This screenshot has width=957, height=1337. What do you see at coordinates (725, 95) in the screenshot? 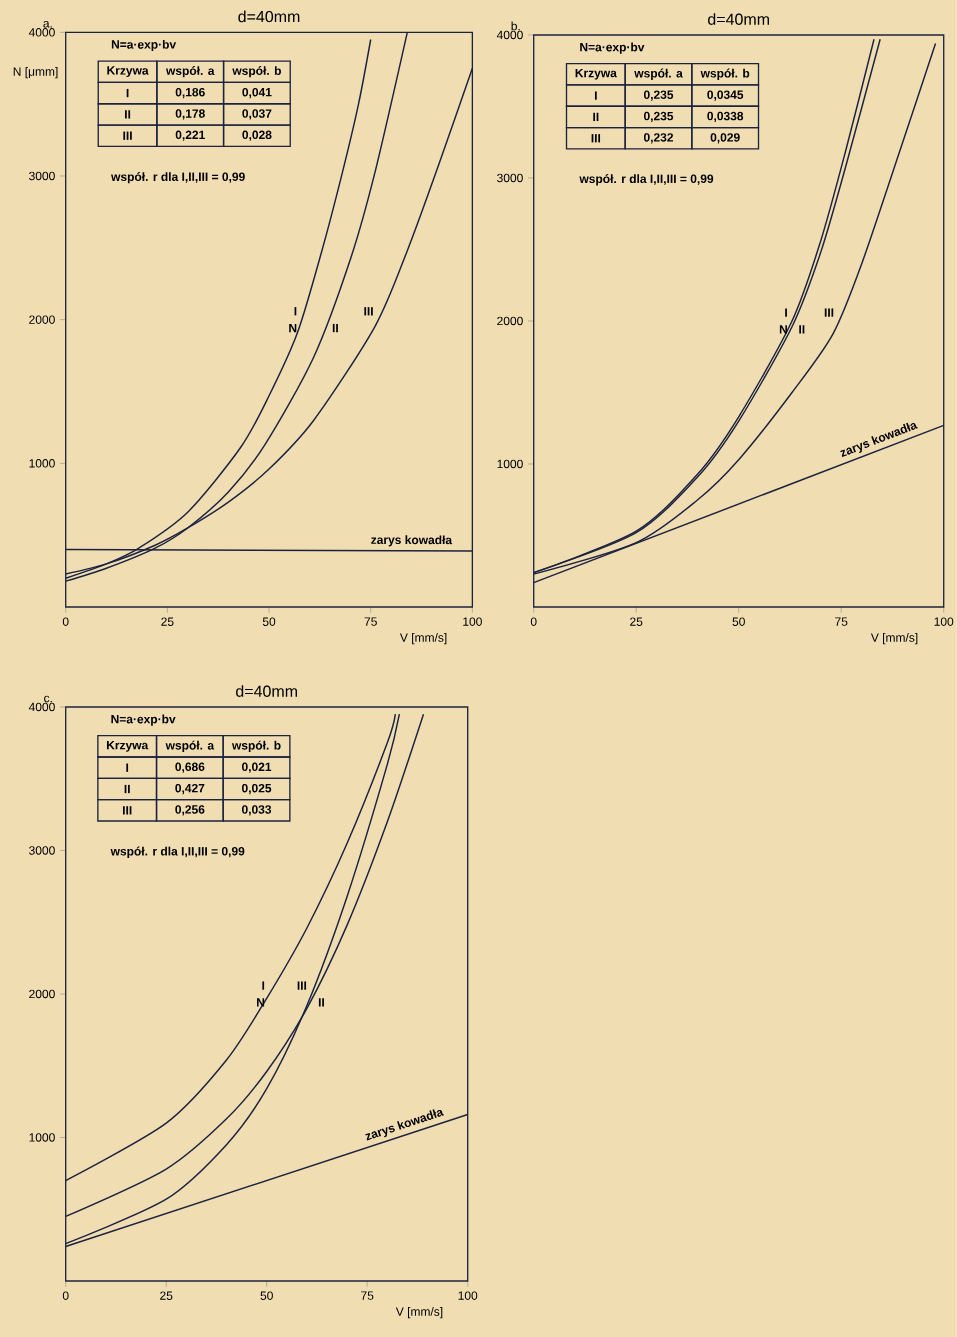
I see `annotation: 0,0345` at bounding box center [725, 95].